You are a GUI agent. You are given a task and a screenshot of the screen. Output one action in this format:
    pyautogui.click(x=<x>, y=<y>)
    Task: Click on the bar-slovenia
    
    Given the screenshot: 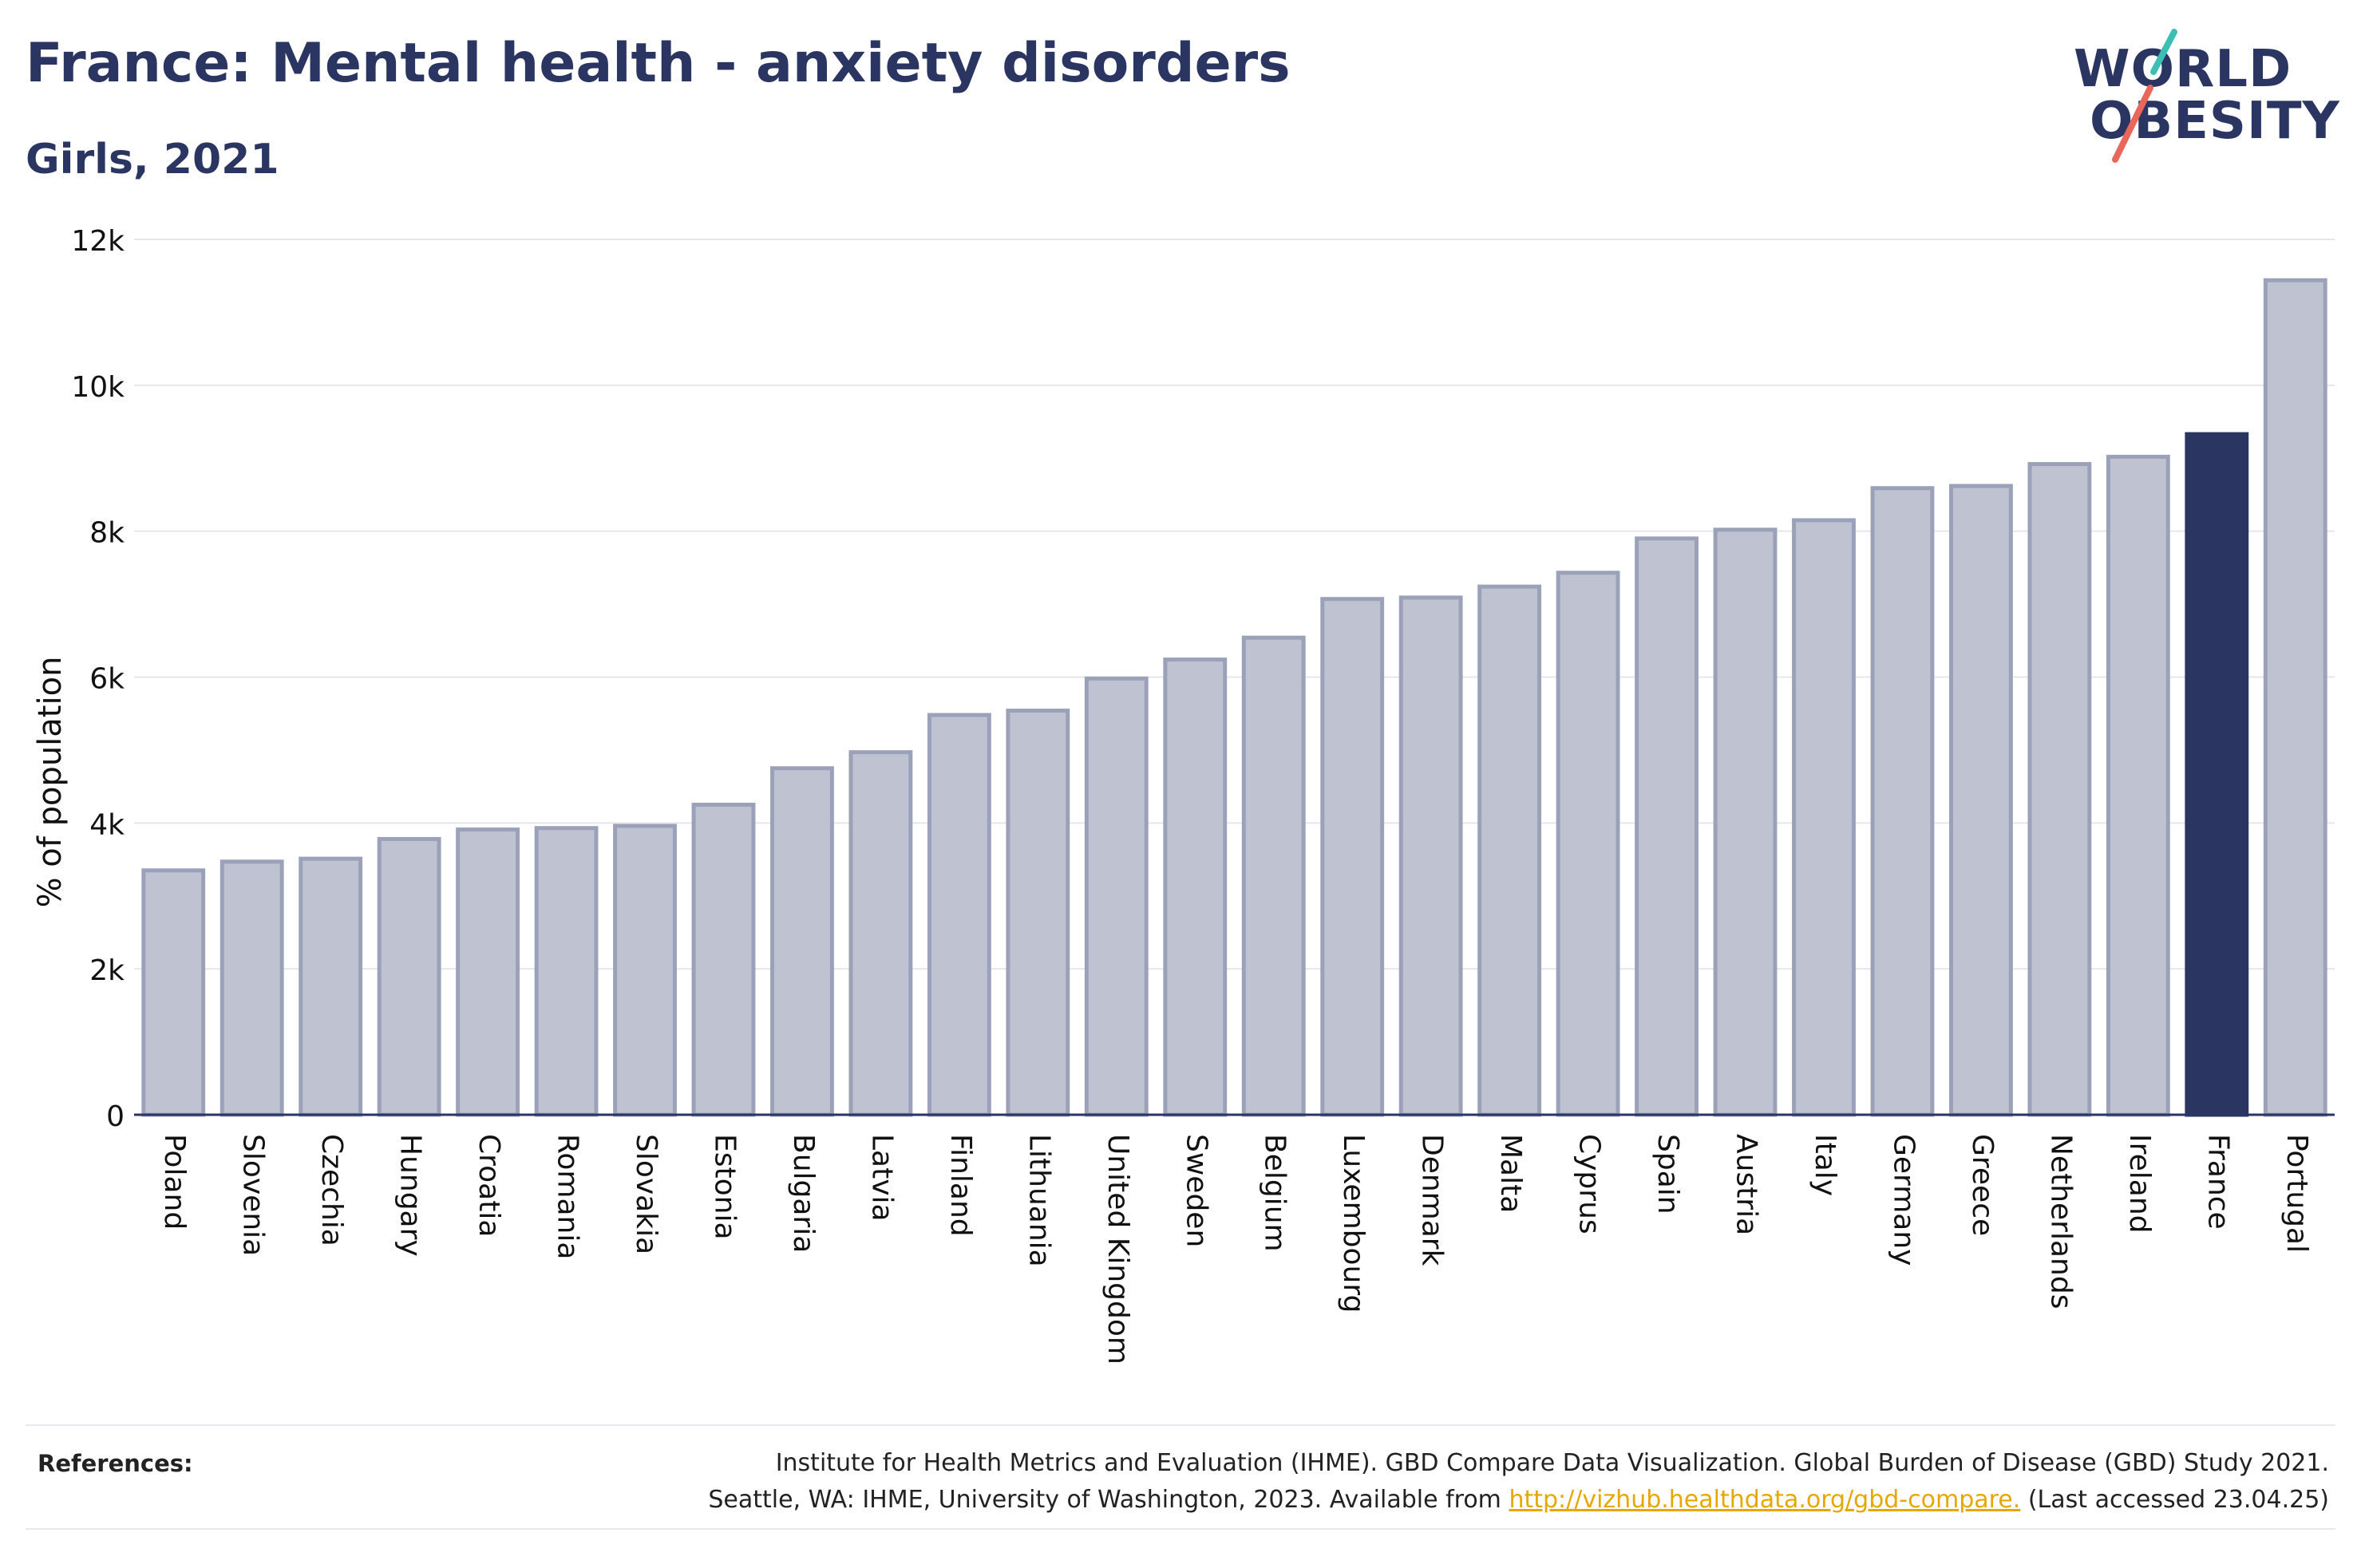 What is the action you would take?
    pyautogui.click(x=251, y=988)
    